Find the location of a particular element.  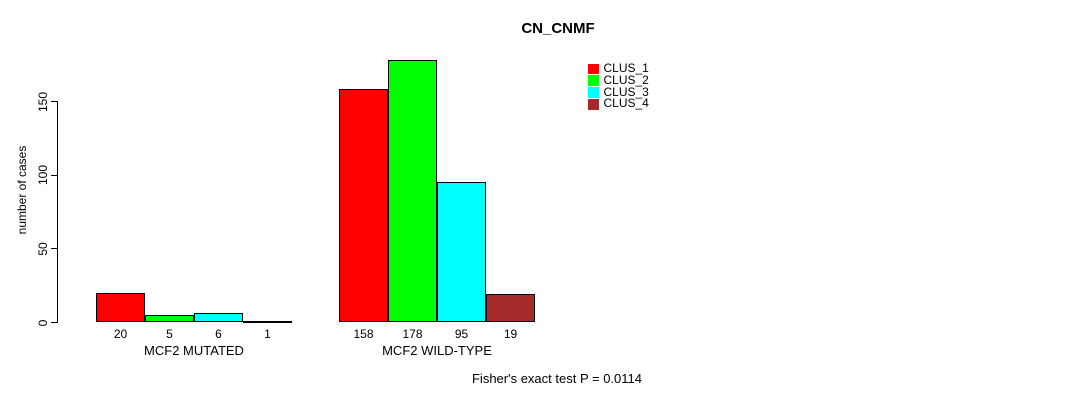

bar-clus_2-group2 is located at coordinates (412, 190).